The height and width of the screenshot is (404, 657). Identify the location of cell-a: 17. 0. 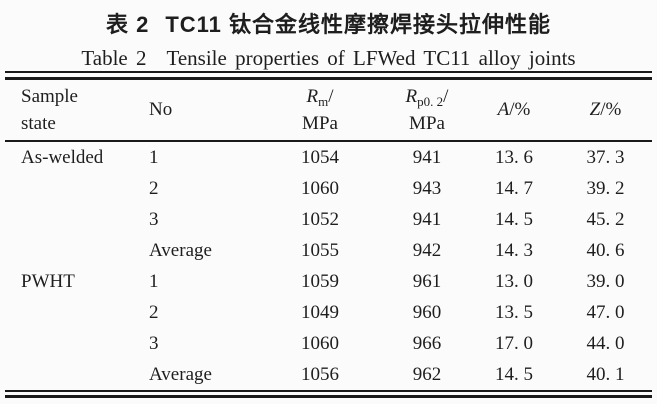
(514, 343).